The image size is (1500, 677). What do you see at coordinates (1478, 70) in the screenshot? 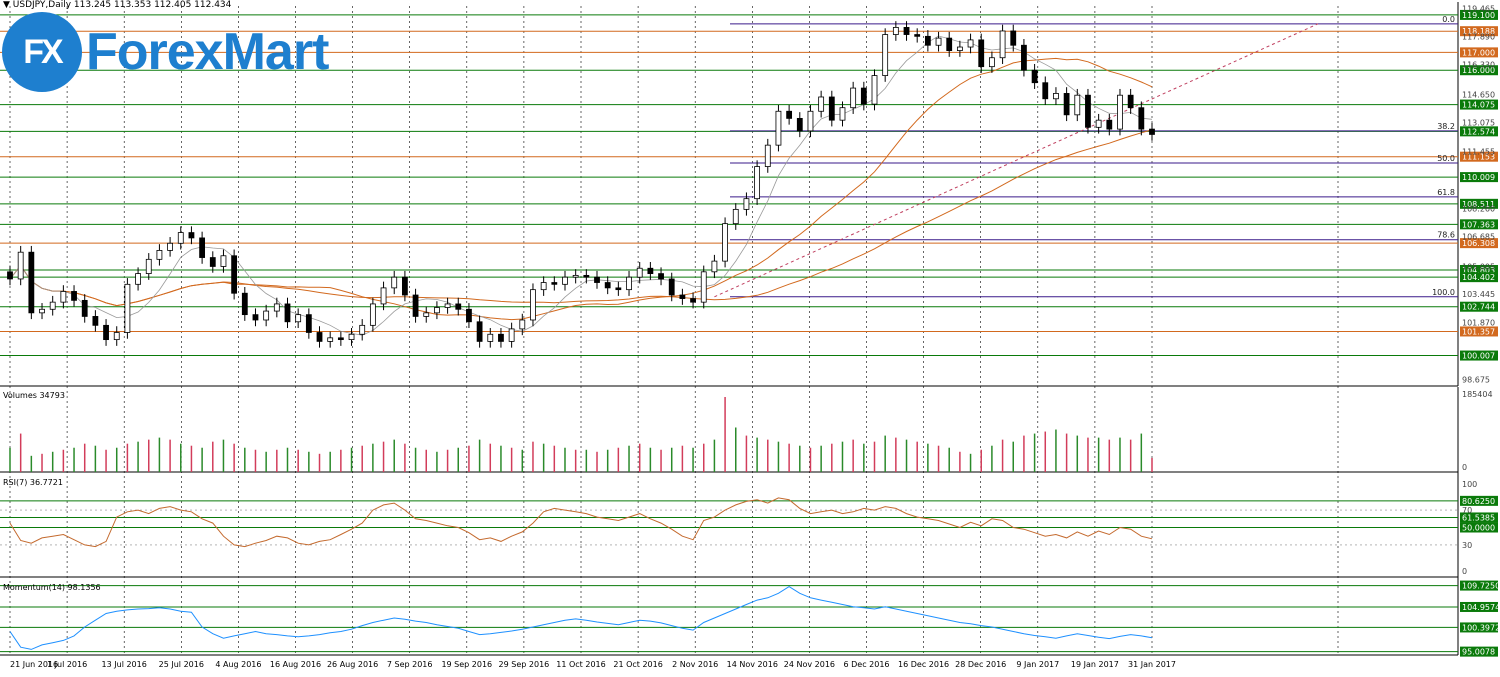
I see `price-level-label: 116.000` at bounding box center [1478, 70].